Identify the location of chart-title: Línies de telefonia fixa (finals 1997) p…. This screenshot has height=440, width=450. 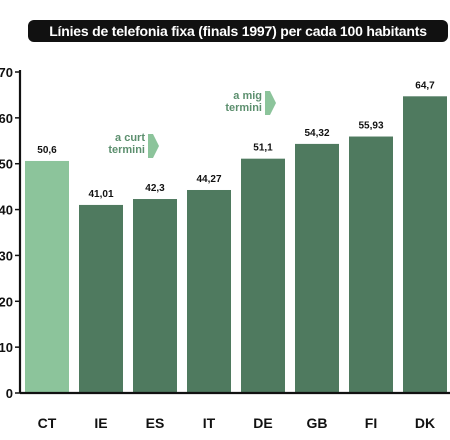
(238, 31).